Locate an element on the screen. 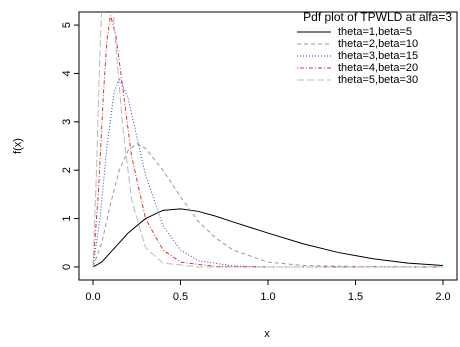 The image size is (460, 347). x-axis-label: x is located at coordinates (267, 334).